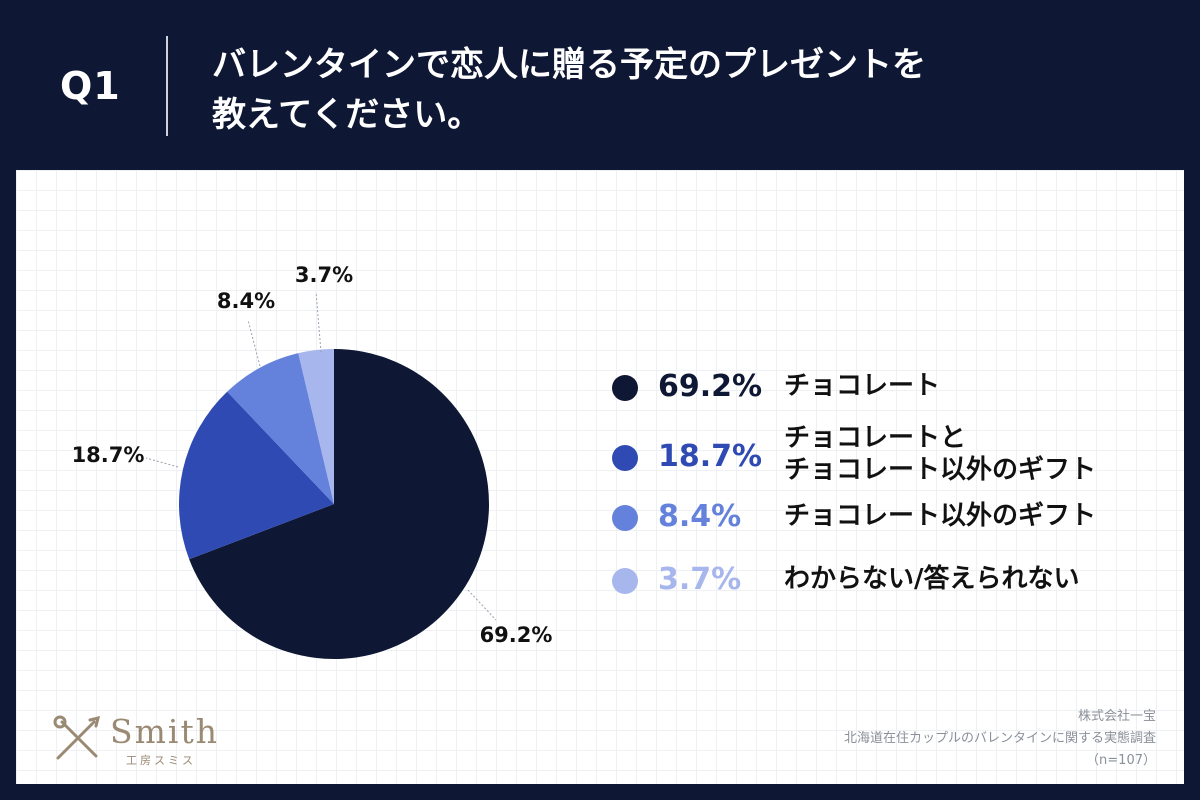  What do you see at coordinates (77, 737) in the screenshot?
I see `crossed-tools-icon` at bounding box center [77, 737].